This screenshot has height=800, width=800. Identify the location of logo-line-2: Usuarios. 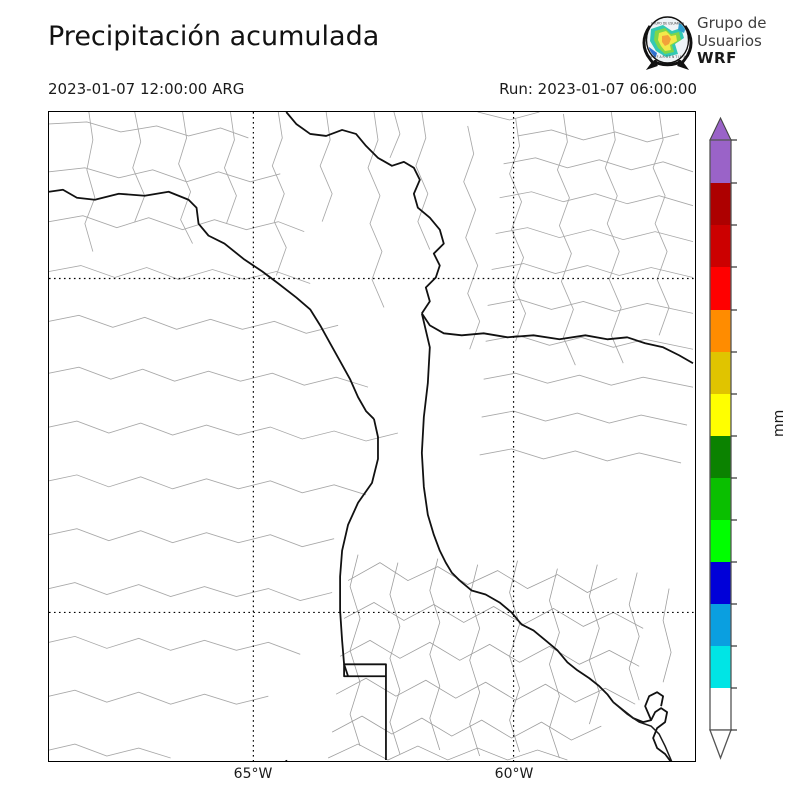
(729, 40).